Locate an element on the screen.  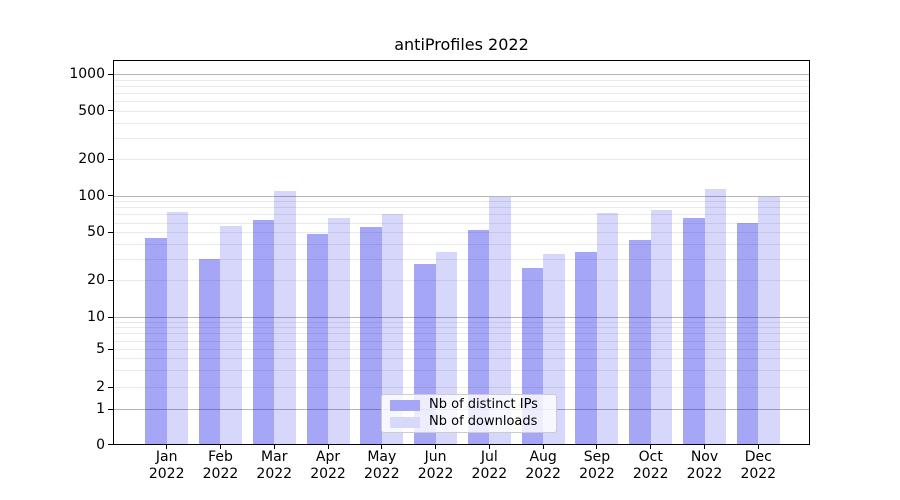
legend-label-downloads: Nb of downloads is located at coordinates (483, 421).